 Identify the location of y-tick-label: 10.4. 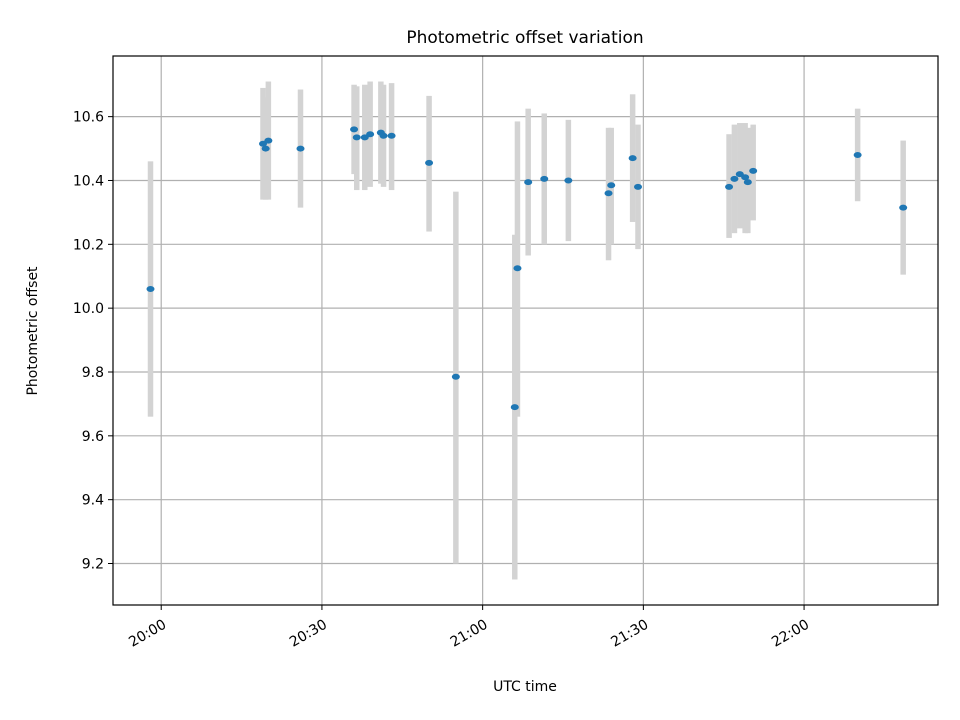
(88, 181).